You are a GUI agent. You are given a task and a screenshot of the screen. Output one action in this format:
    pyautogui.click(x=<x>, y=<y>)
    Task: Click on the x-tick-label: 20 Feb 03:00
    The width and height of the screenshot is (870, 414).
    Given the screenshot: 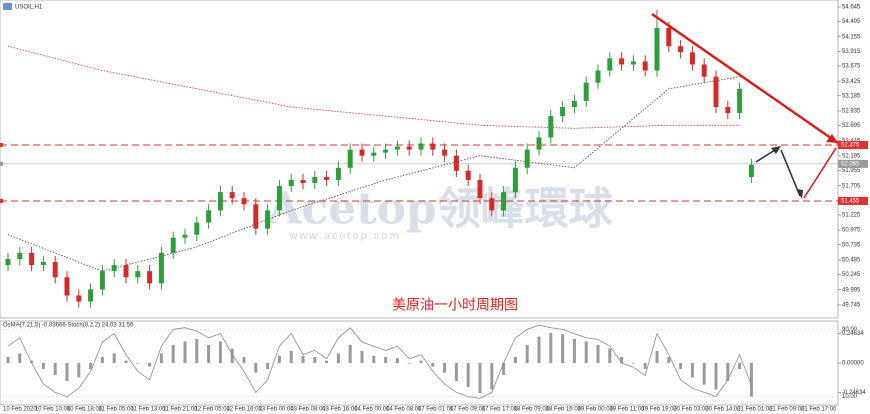 What is the action you would take?
    pyautogui.click(x=691, y=410)
    